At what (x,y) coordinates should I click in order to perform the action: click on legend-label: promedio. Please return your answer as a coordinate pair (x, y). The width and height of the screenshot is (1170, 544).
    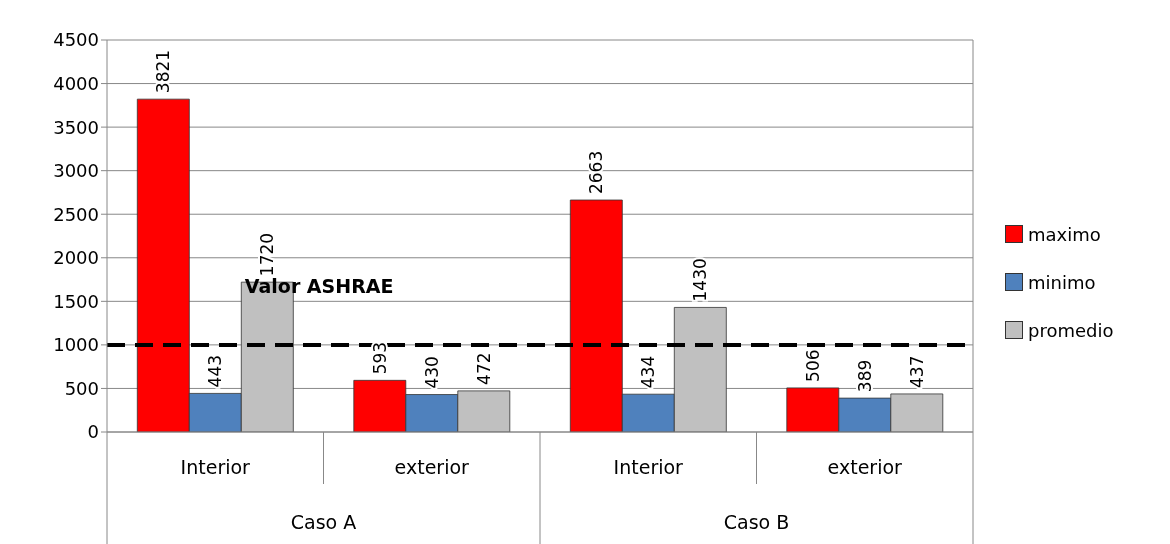
    Looking at the image, I should click on (1071, 330).